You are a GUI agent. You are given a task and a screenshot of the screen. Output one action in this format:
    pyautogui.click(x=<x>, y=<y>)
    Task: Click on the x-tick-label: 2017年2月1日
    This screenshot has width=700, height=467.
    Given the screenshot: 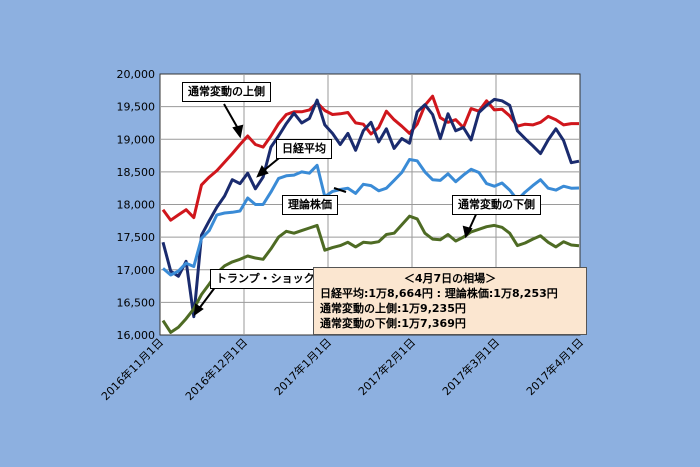 What is the action you would take?
    pyautogui.click(x=386, y=366)
    